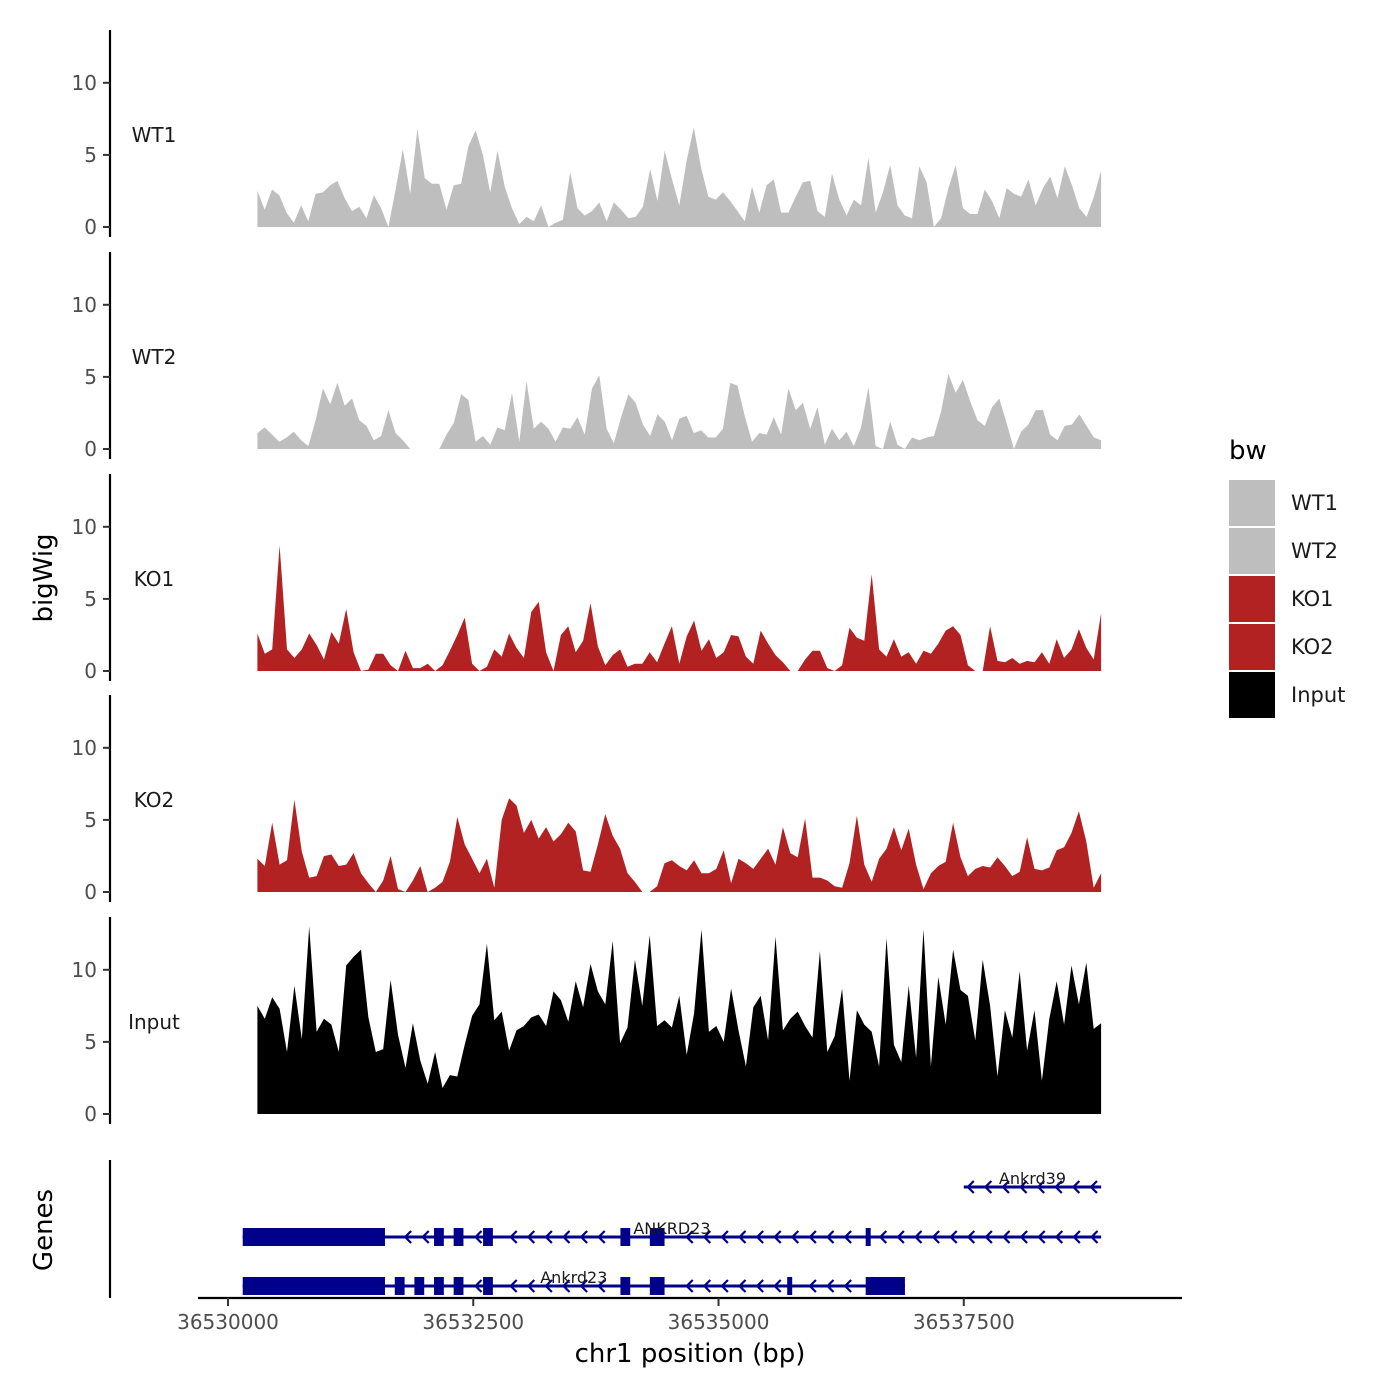 Image resolution: width=1400 pixels, height=1400 pixels. Describe the element at coordinates (587, 799) in the screenshot. I see `track-ko2: 0 5 10 KO2` at that location.